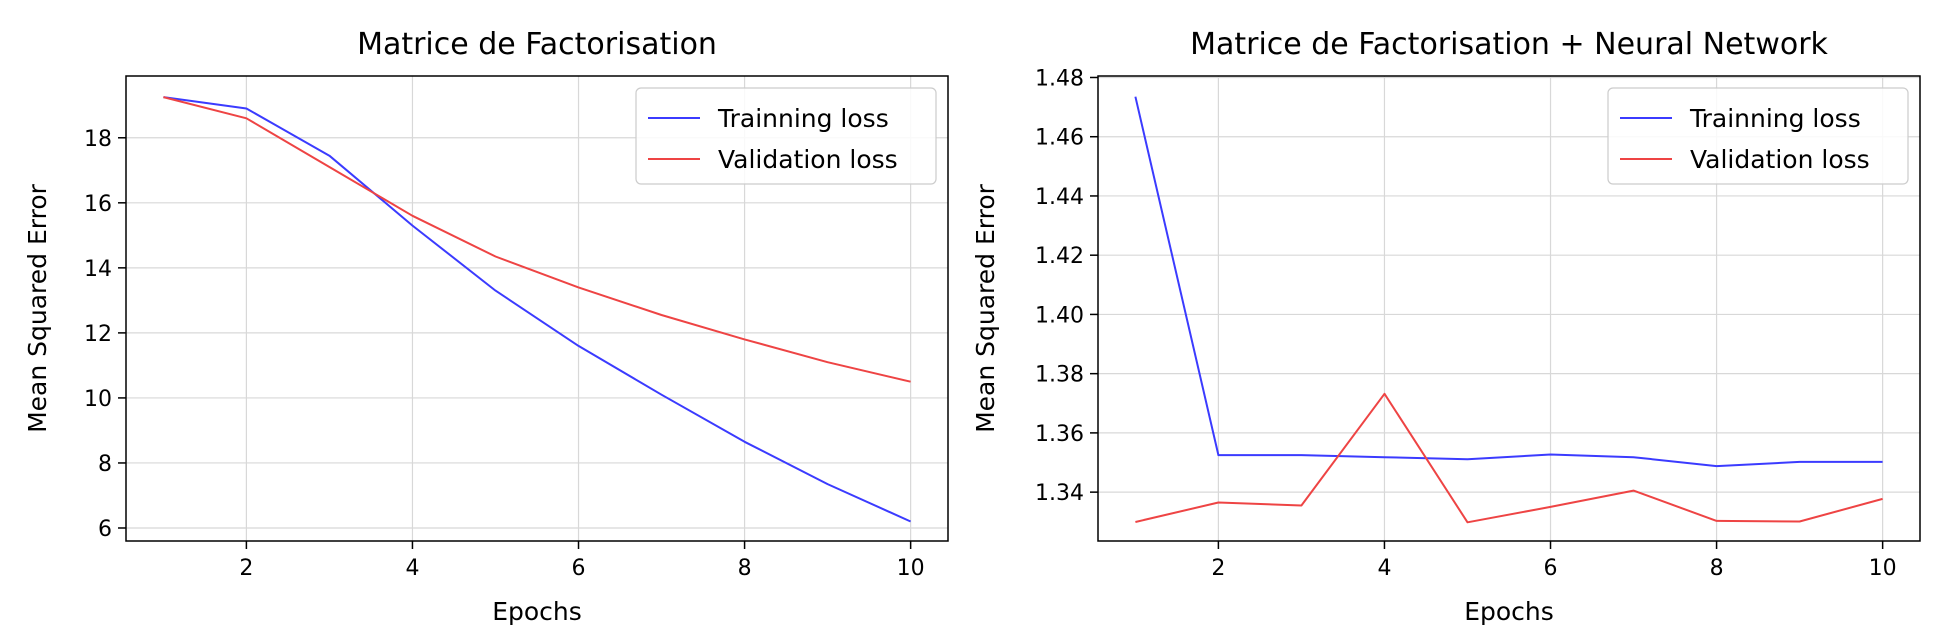 The height and width of the screenshot is (634, 1952). I want to click on y-tick-label: 1.36, so click(1059, 434).